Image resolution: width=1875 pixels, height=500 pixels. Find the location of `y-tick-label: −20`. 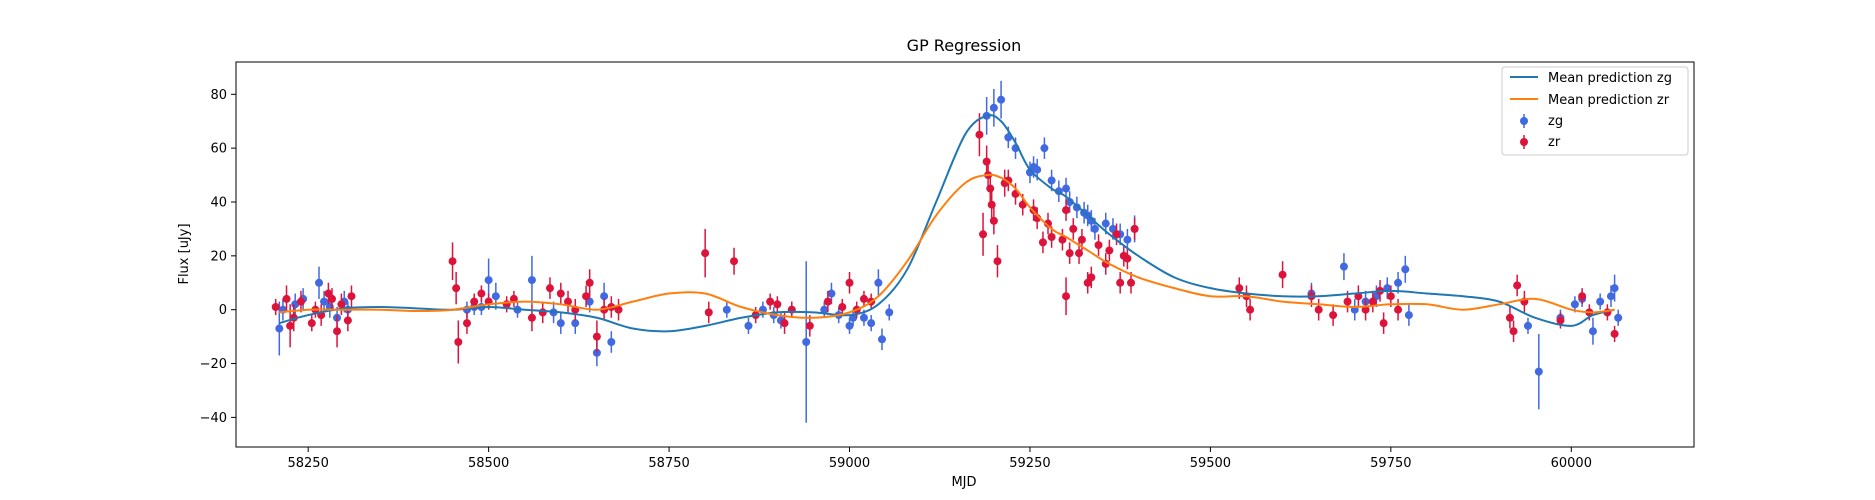

y-tick-label: −20 is located at coordinates (213, 364).